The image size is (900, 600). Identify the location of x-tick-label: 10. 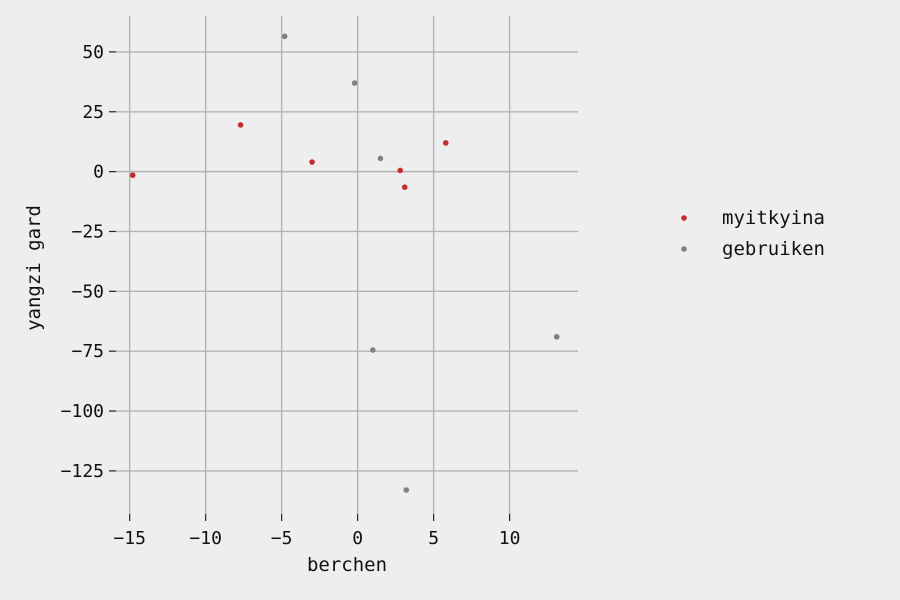
(510, 538).